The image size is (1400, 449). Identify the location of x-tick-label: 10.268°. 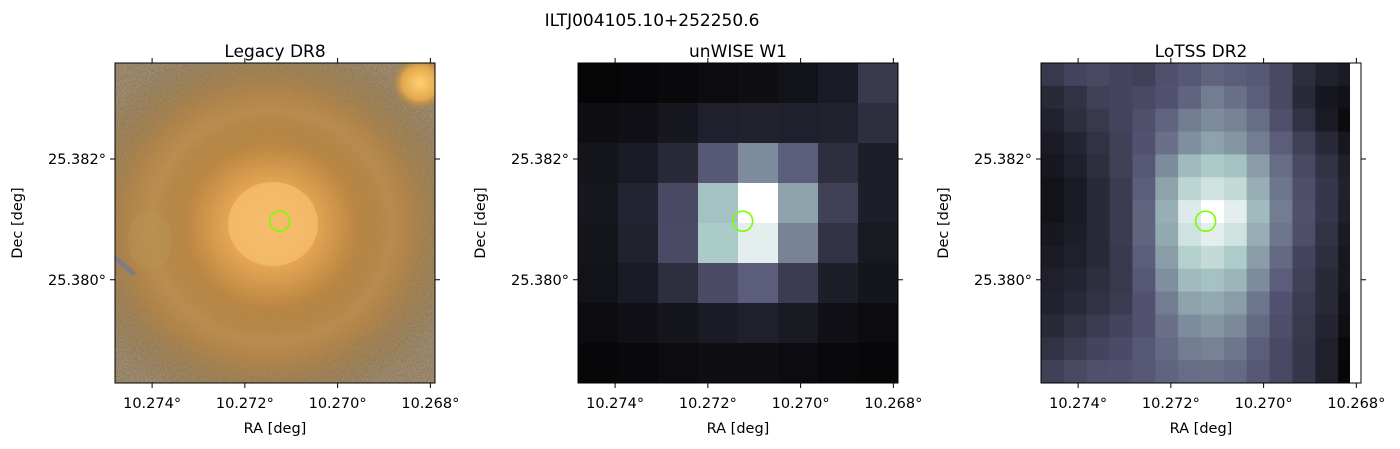
(893, 404).